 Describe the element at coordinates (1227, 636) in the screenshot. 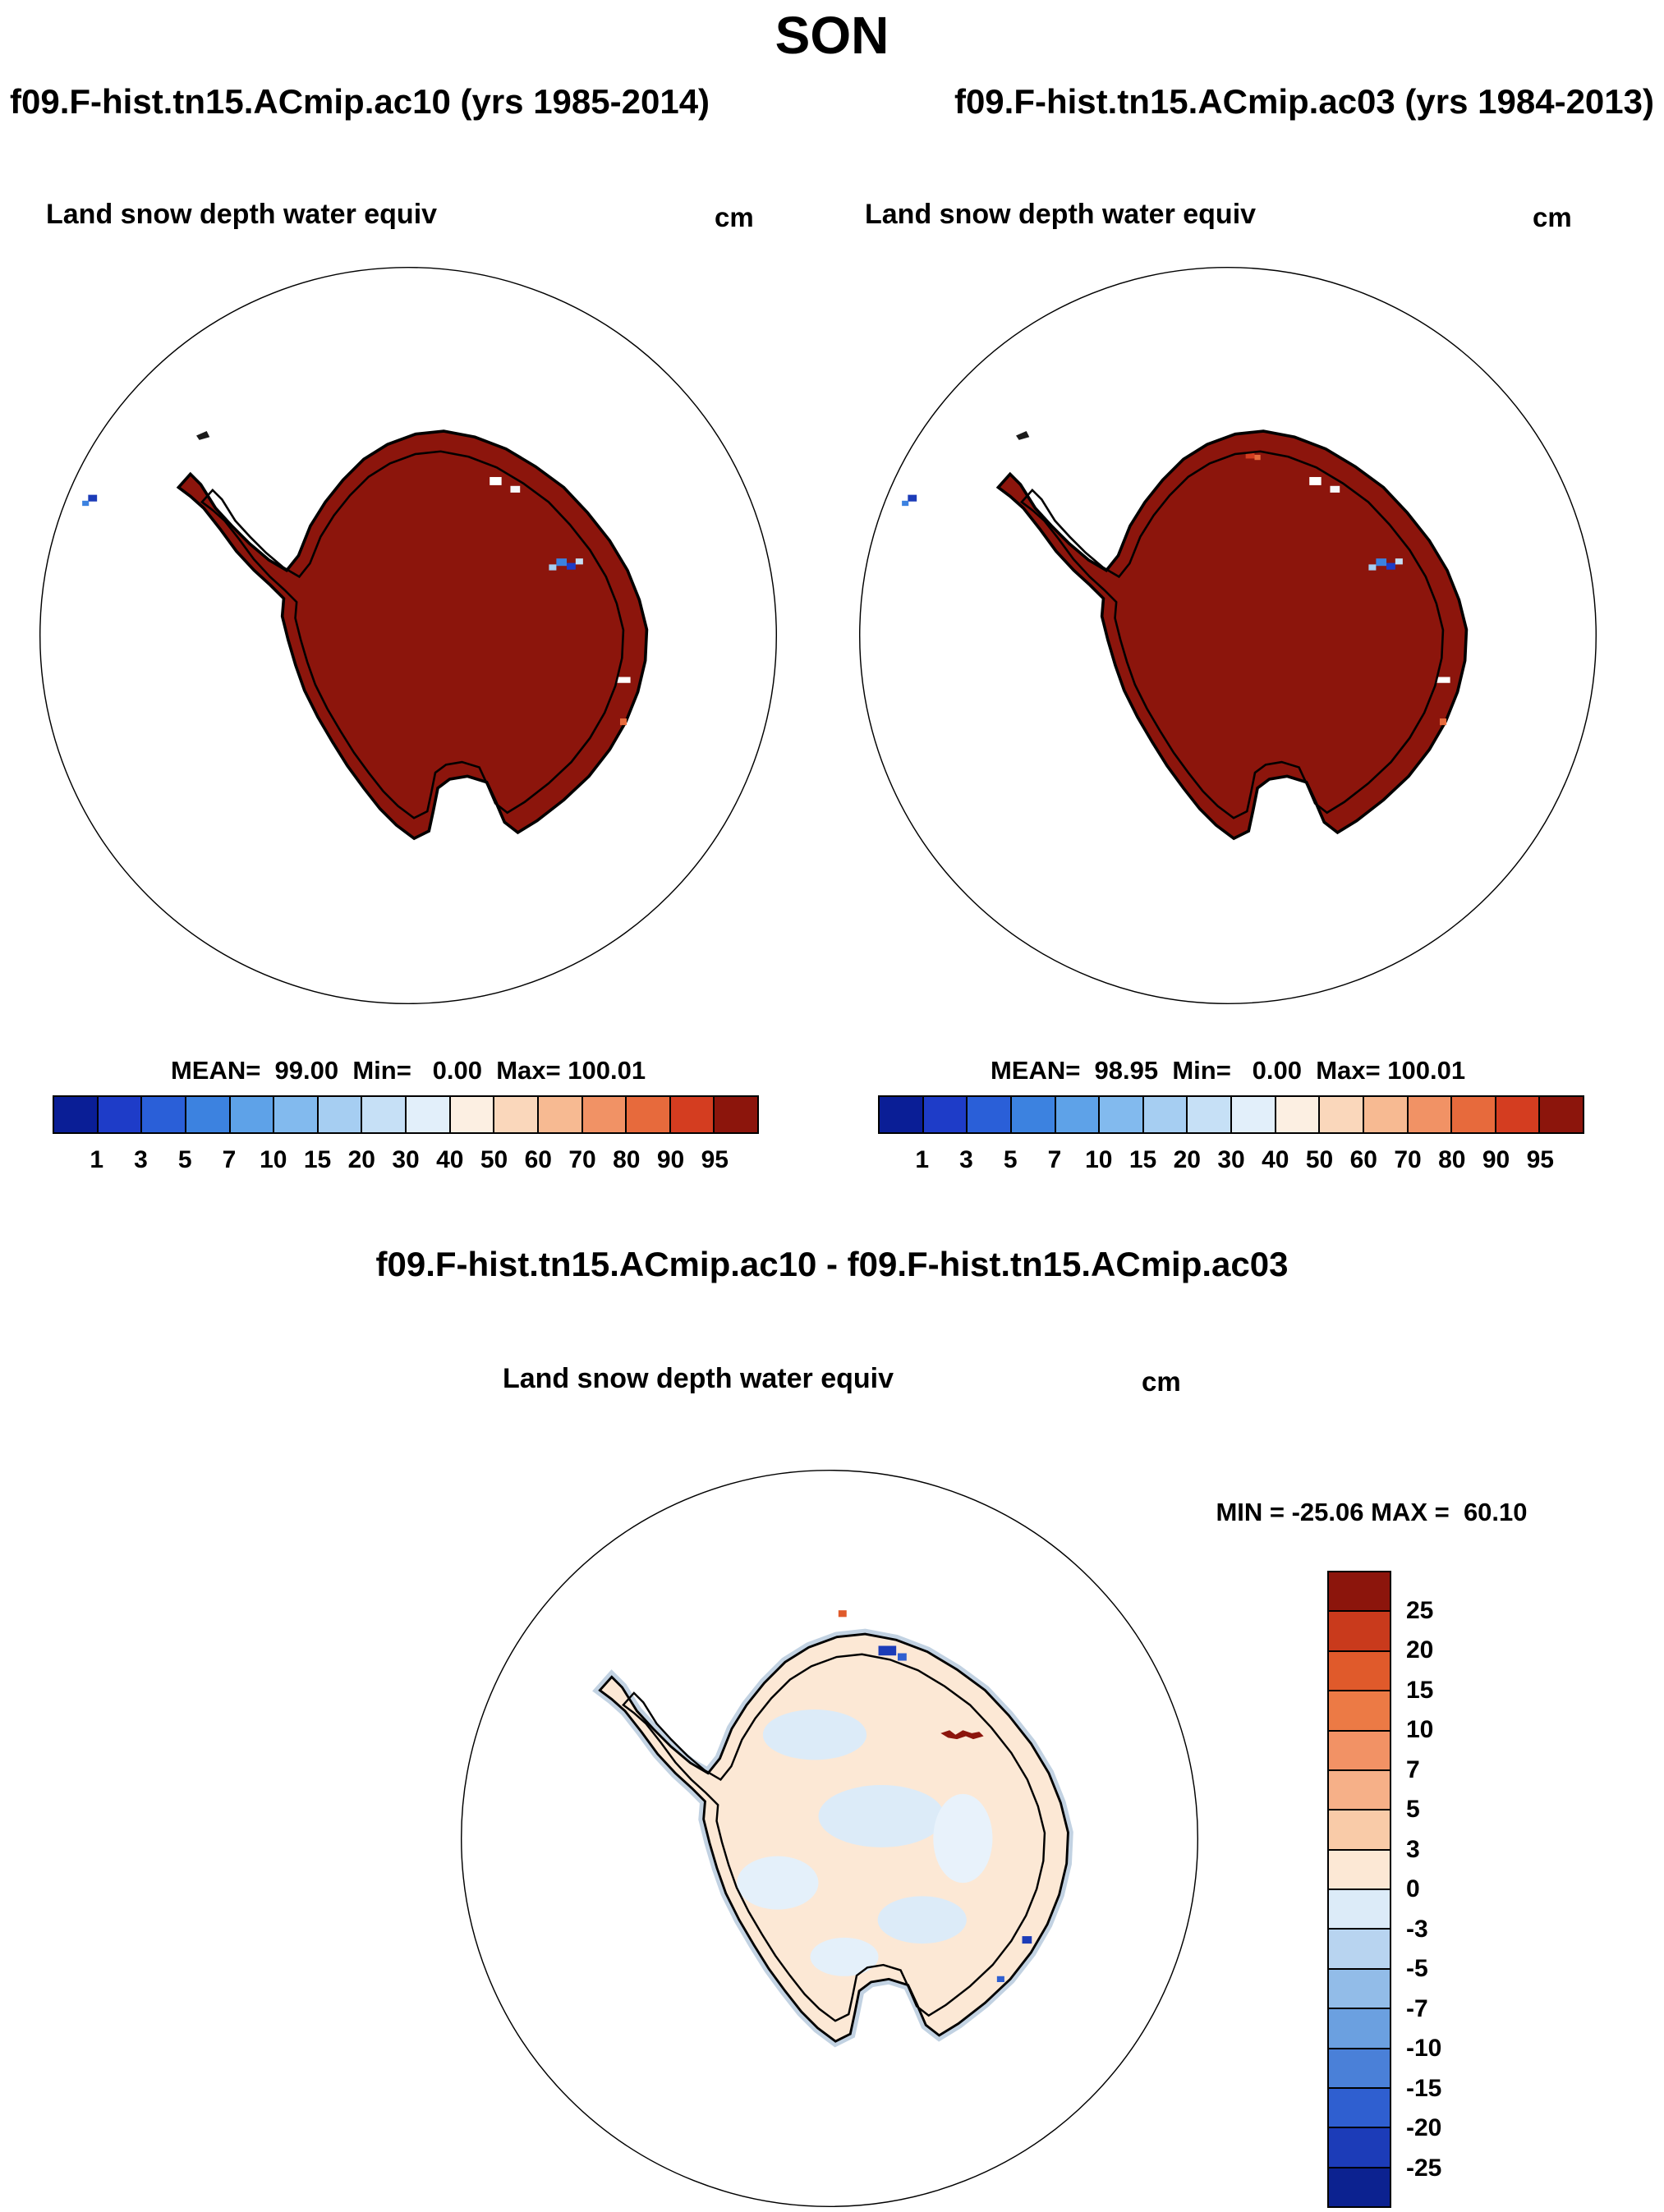

I see `map-right` at that location.